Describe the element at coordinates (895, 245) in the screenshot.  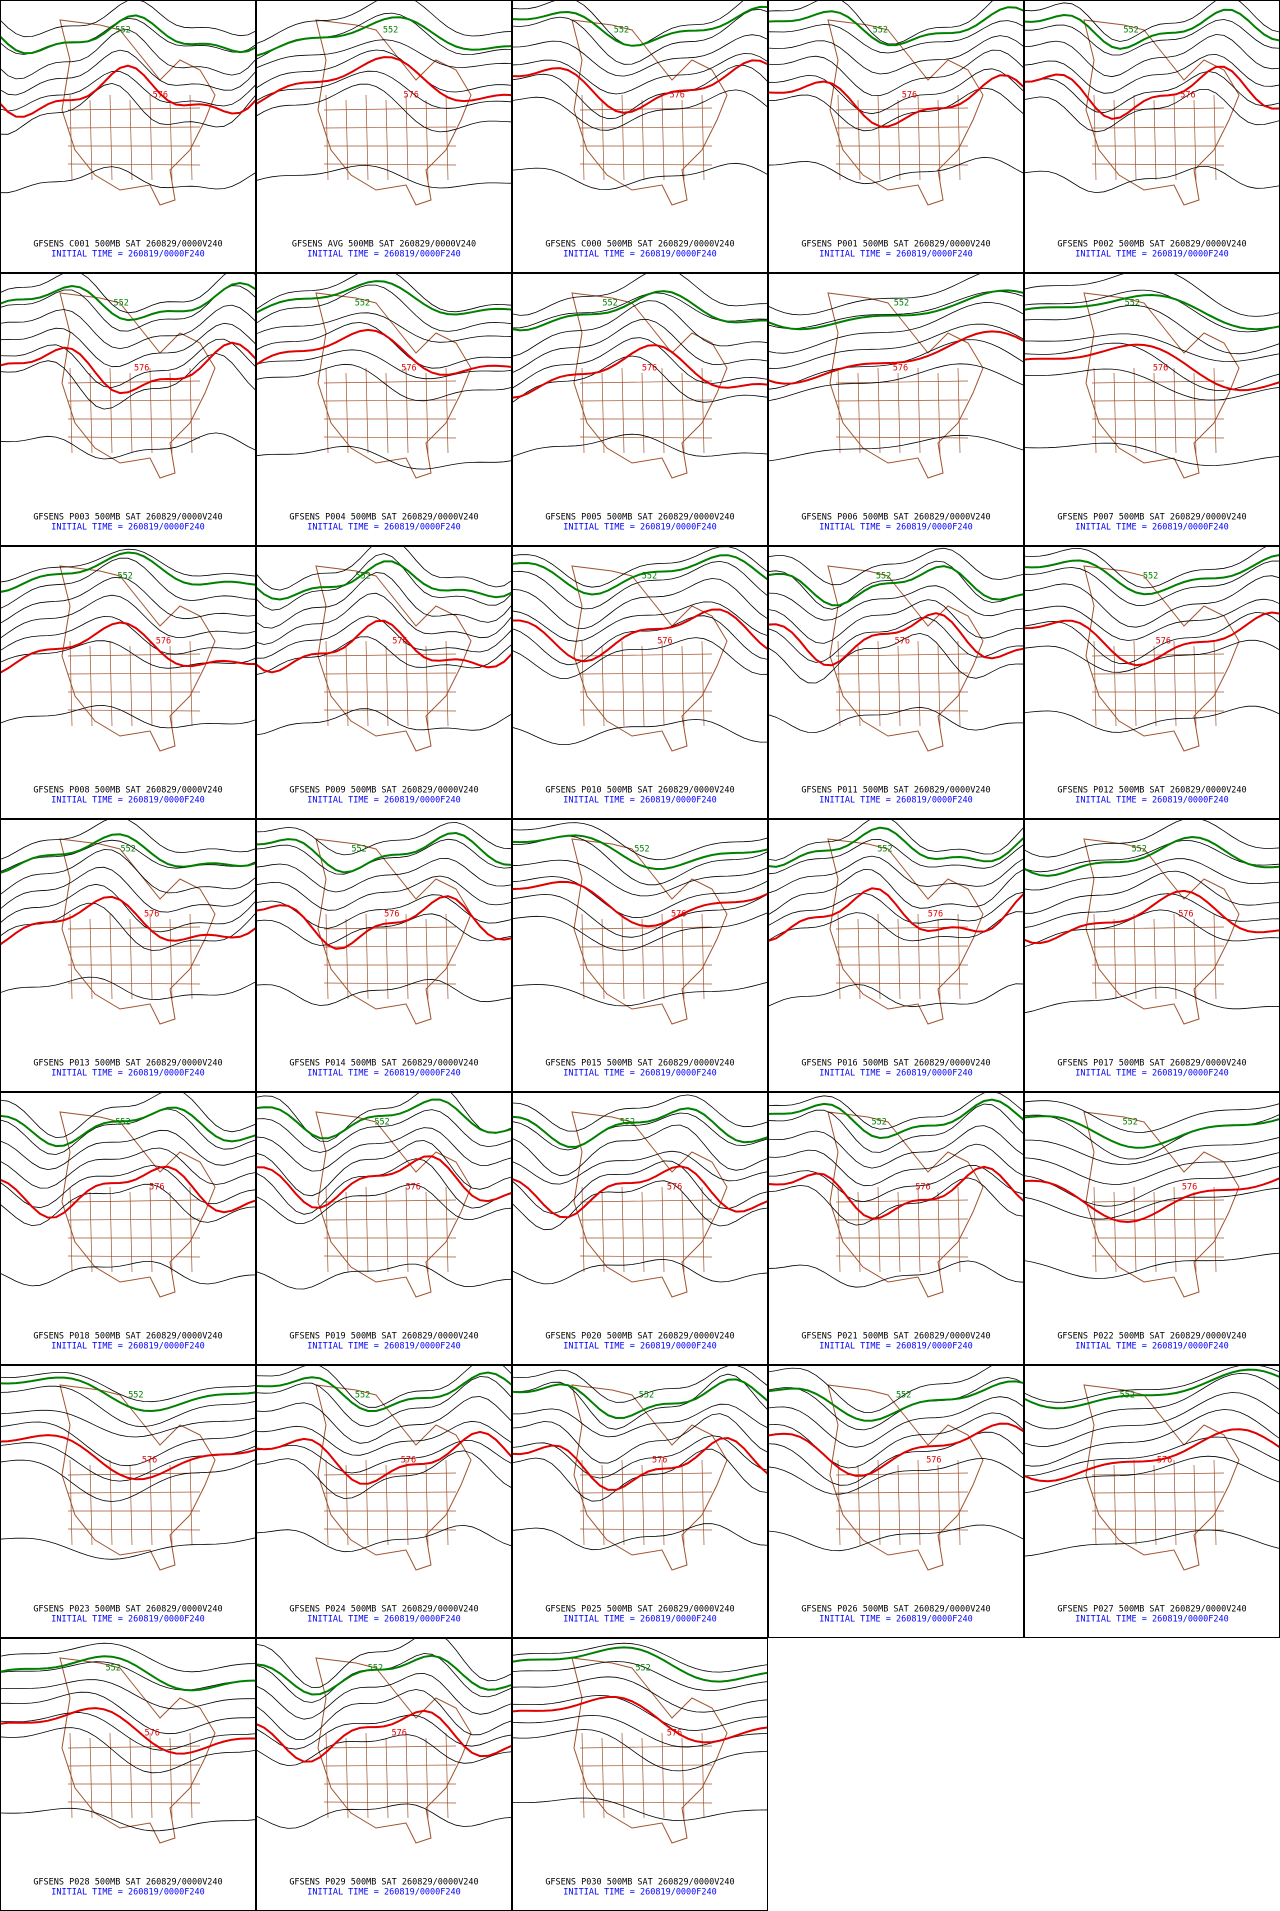
I see `panel-title: GFSENS P001 500MB SAT 260829/0000V240` at that location.